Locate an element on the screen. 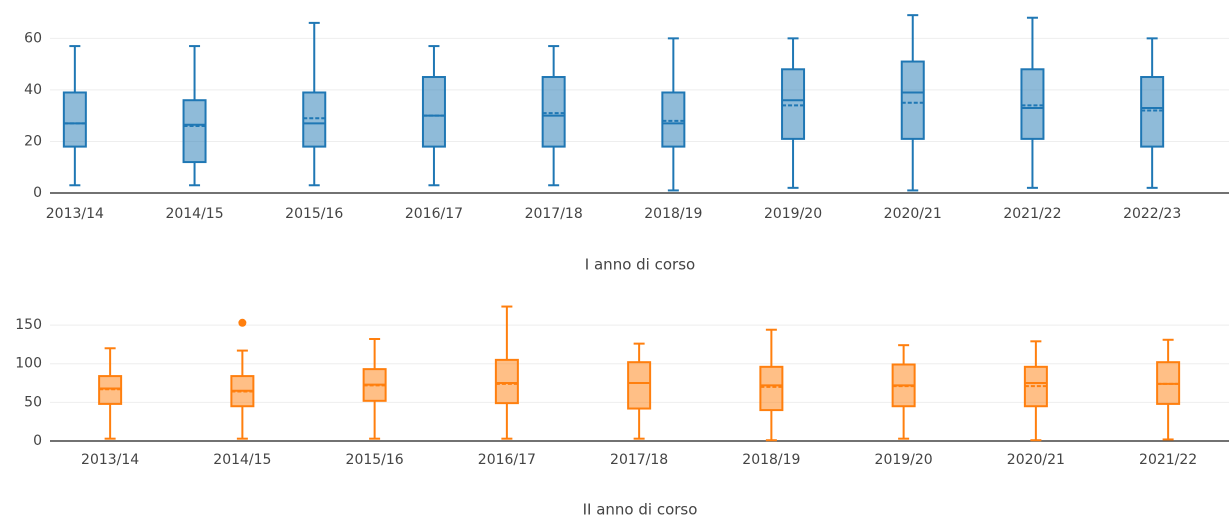  y-tick-label: 60 is located at coordinates (33, 38).